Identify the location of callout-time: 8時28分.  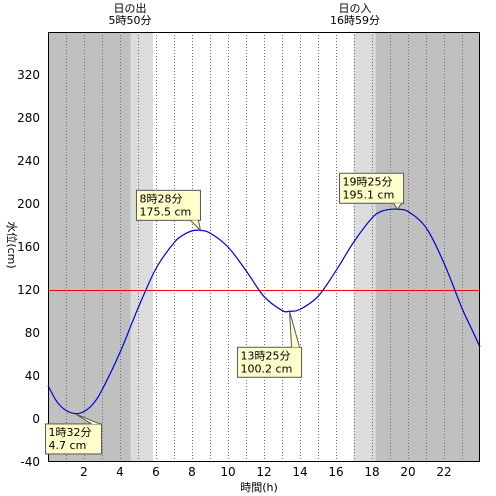
(160, 198).